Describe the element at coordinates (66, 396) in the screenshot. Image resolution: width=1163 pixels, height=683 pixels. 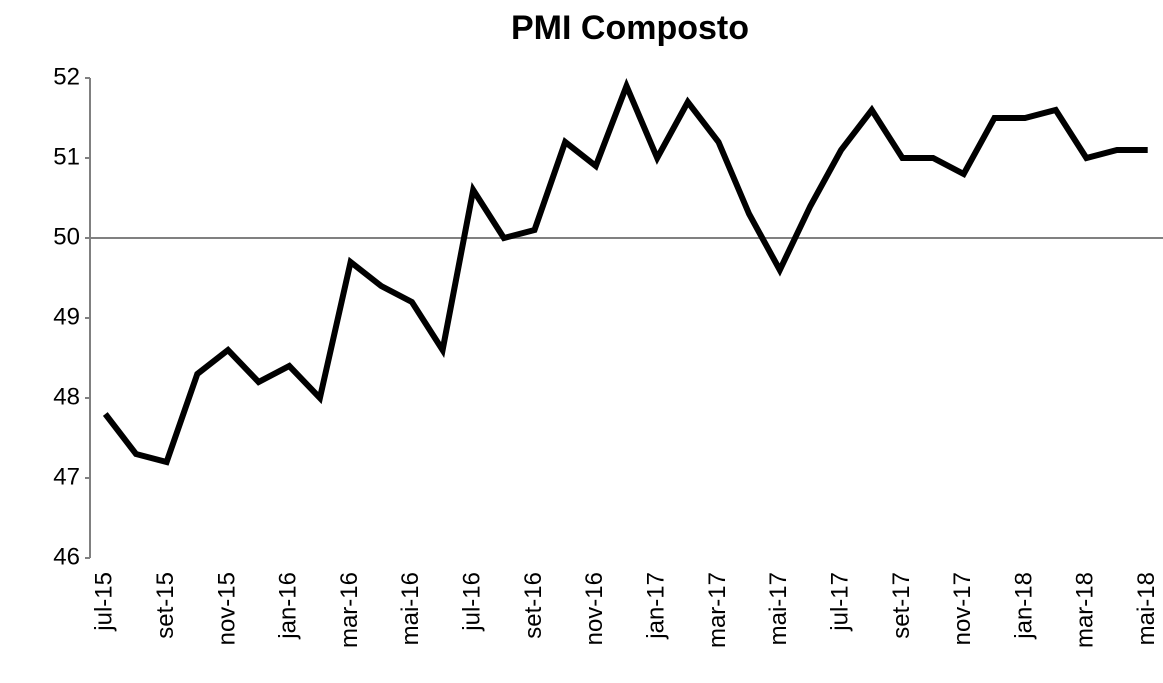
I see `y-tick-label: 48` at that location.